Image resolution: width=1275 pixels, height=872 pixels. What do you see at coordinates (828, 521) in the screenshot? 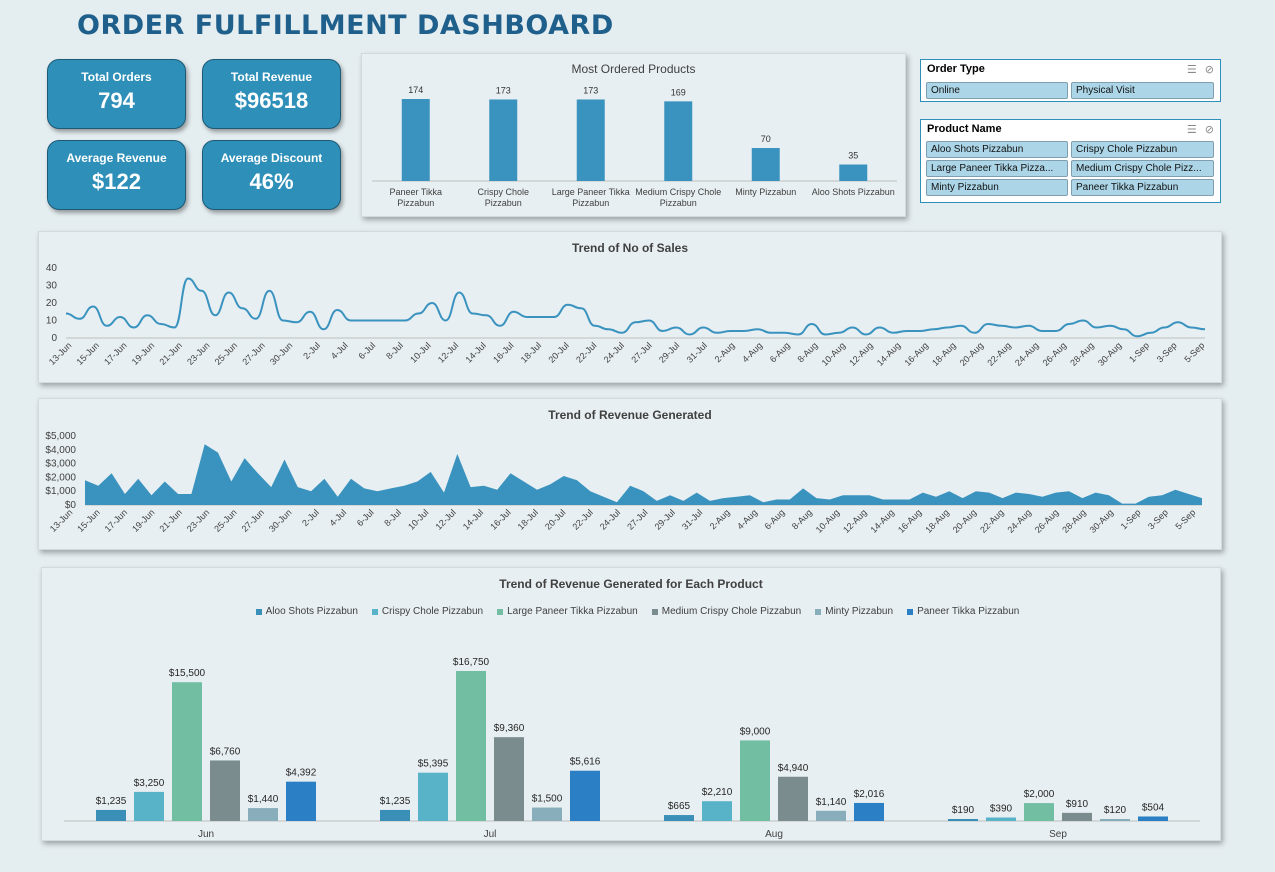
I see `x-tick-label: 10-Aug` at bounding box center [828, 521].